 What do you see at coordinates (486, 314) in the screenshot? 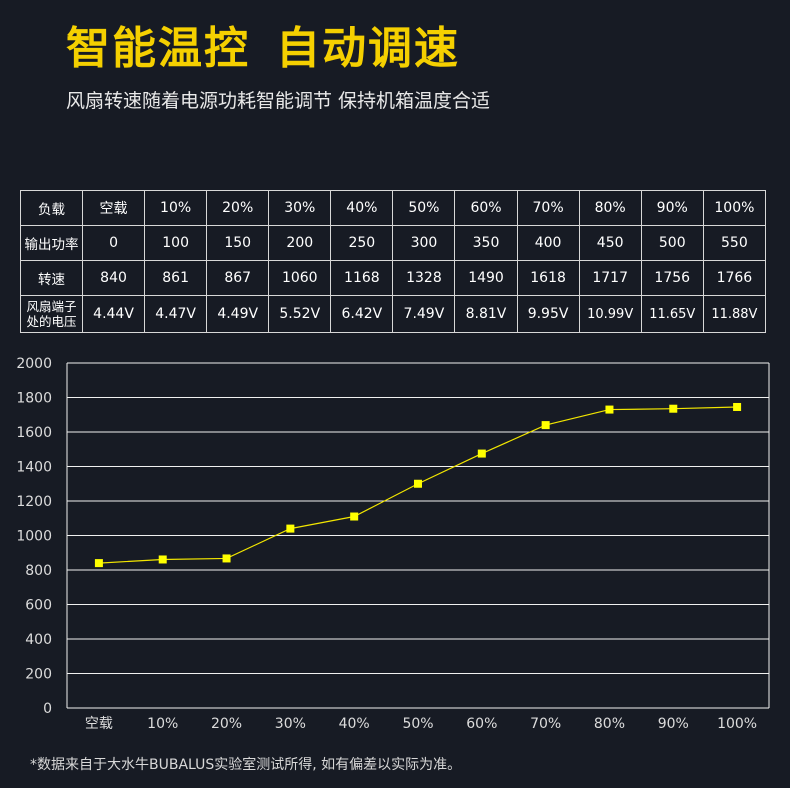
I see `table-cell: 8.81V` at bounding box center [486, 314].